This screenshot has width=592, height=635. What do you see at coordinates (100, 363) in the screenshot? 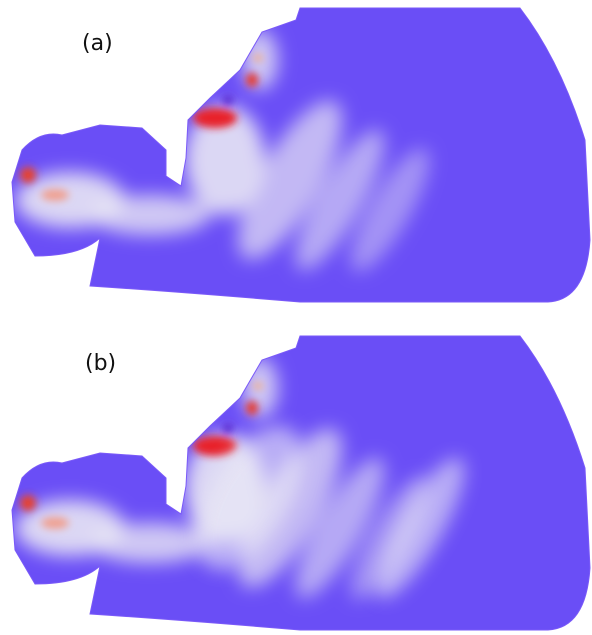
I see `panel-label: (b)` at bounding box center [100, 363].